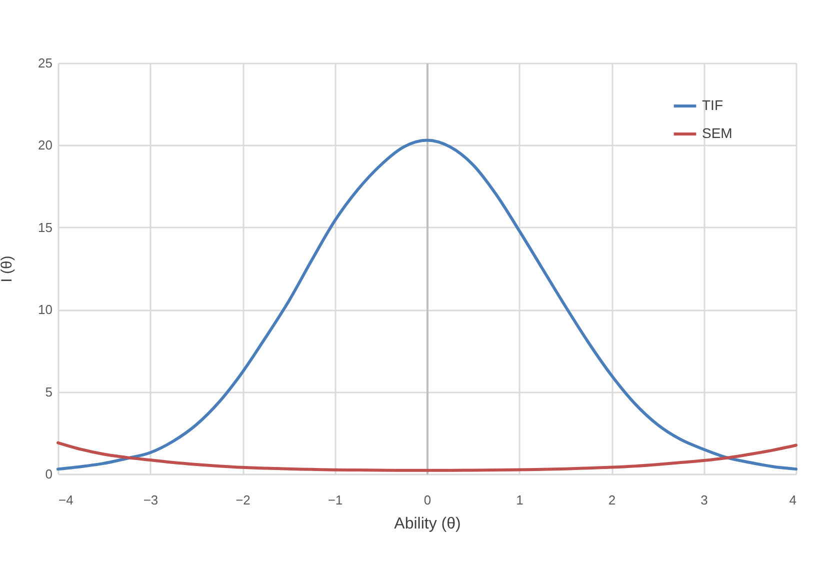  I want to click on legend-label: TIF, so click(712, 105).